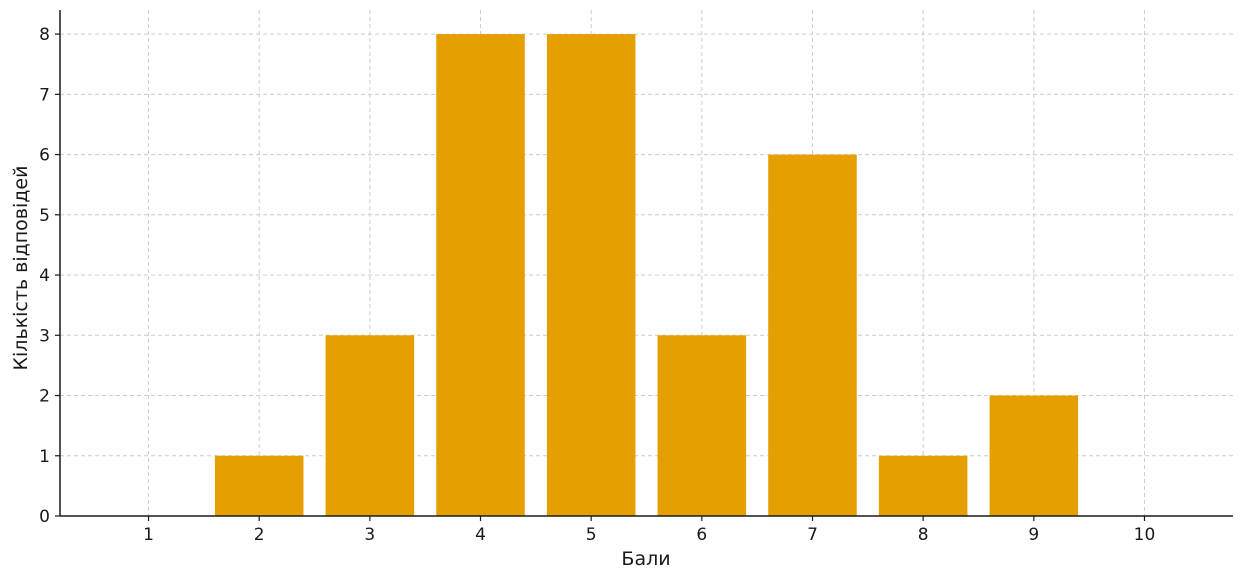 This screenshot has height=573, width=1240. I want to click on x-tick-label: 2, so click(259, 535).